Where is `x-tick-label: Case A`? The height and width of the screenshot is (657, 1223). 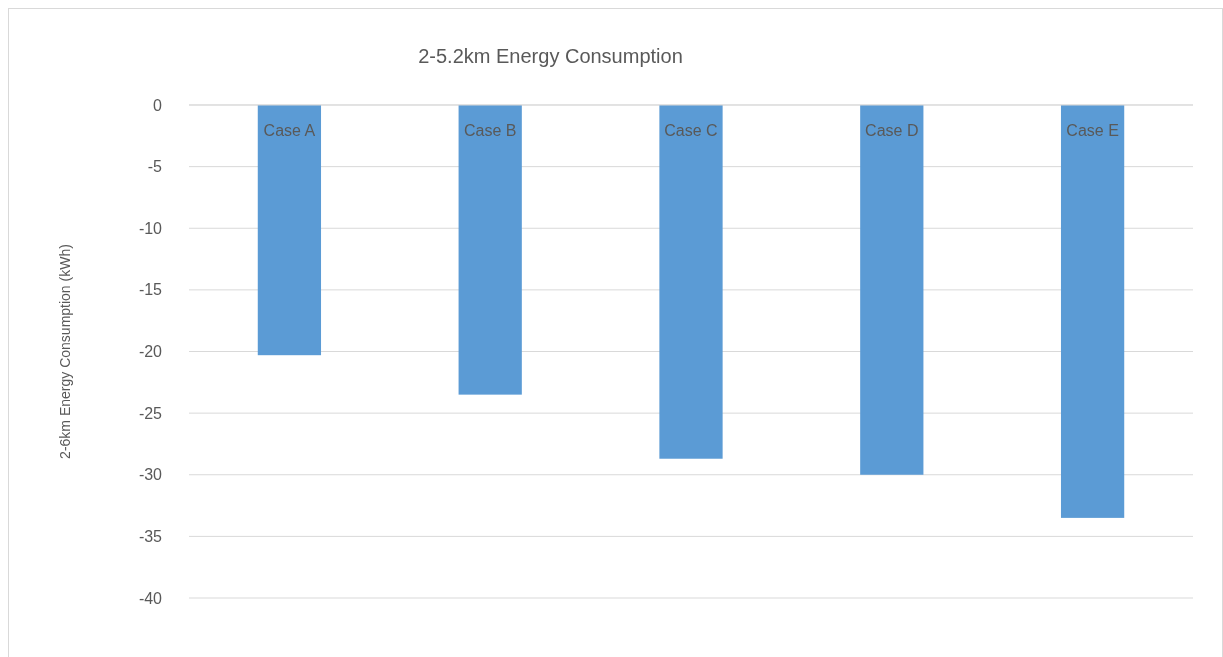
x-tick-label: Case A is located at coordinates (289, 130).